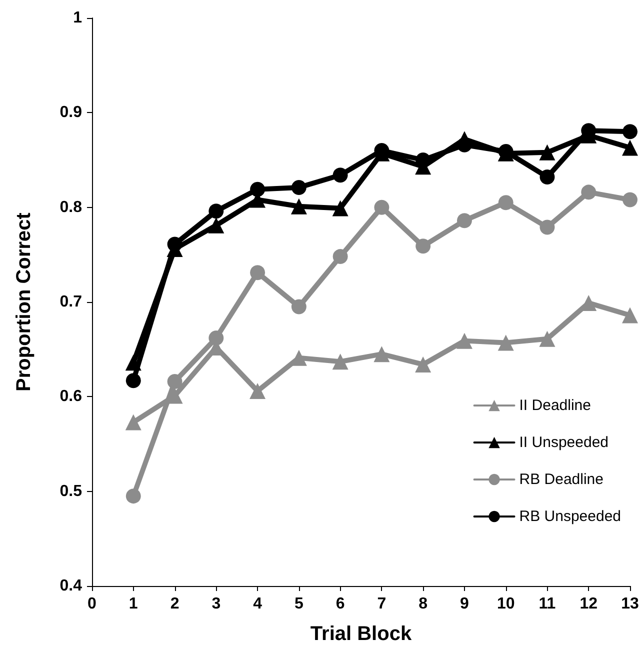 This screenshot has width=644, height=649. Describe the element at coordinates (71, 397) in the screenshot. I see `y-tick-label: 0.6` at that location.